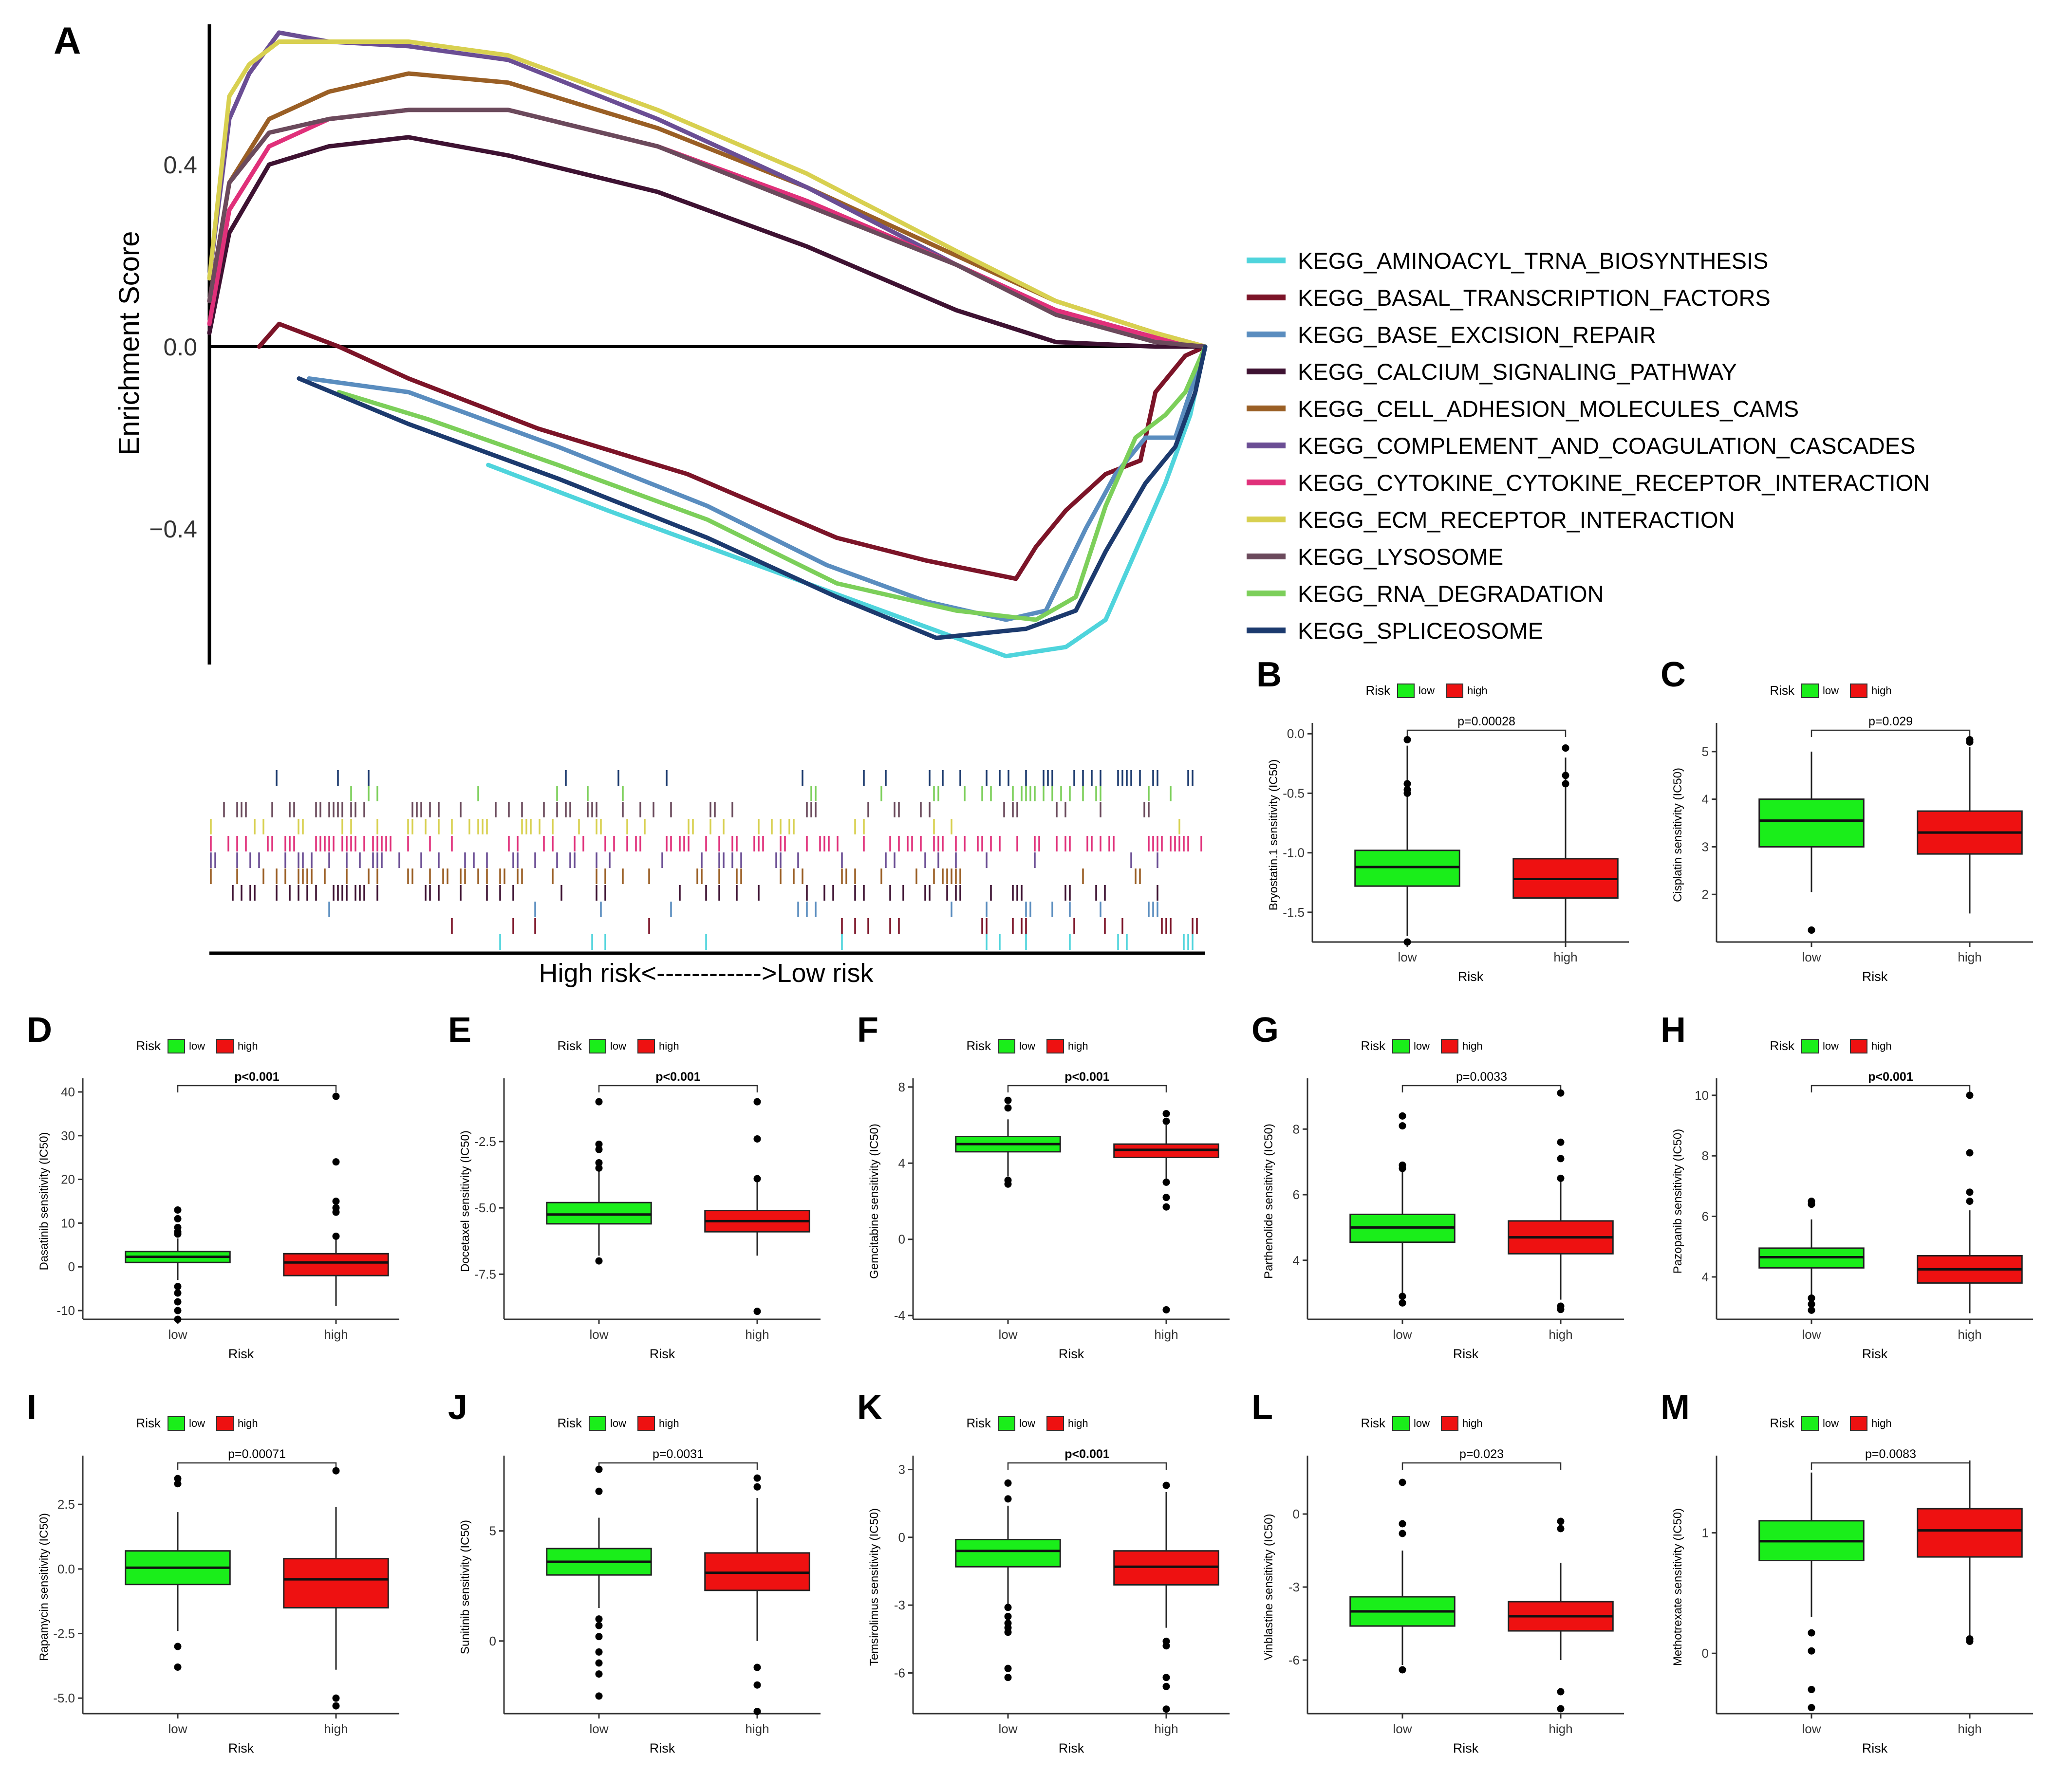 The width and height of the screenshot is (2072, 1774). What do you see at coordinates (1269, 674) in the screenshot?
I see `panel-label: B` at bounding box center [1269, 674].